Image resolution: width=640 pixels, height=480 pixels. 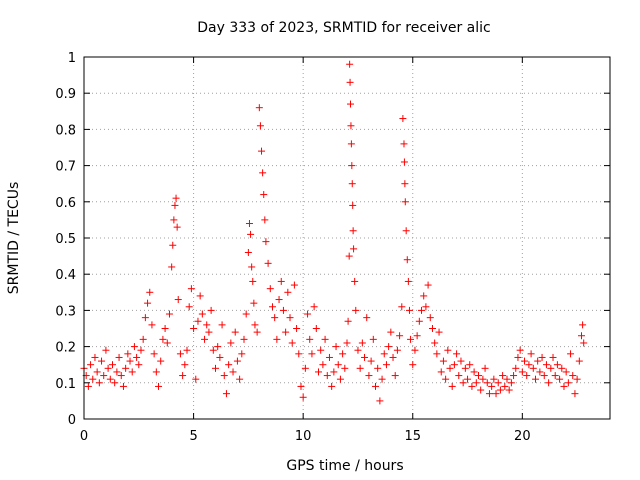 What do you see at coordinates (65, 348) in the screenshot?
I see `y-tick-label: 0.2` at bounding box center [65, 348].